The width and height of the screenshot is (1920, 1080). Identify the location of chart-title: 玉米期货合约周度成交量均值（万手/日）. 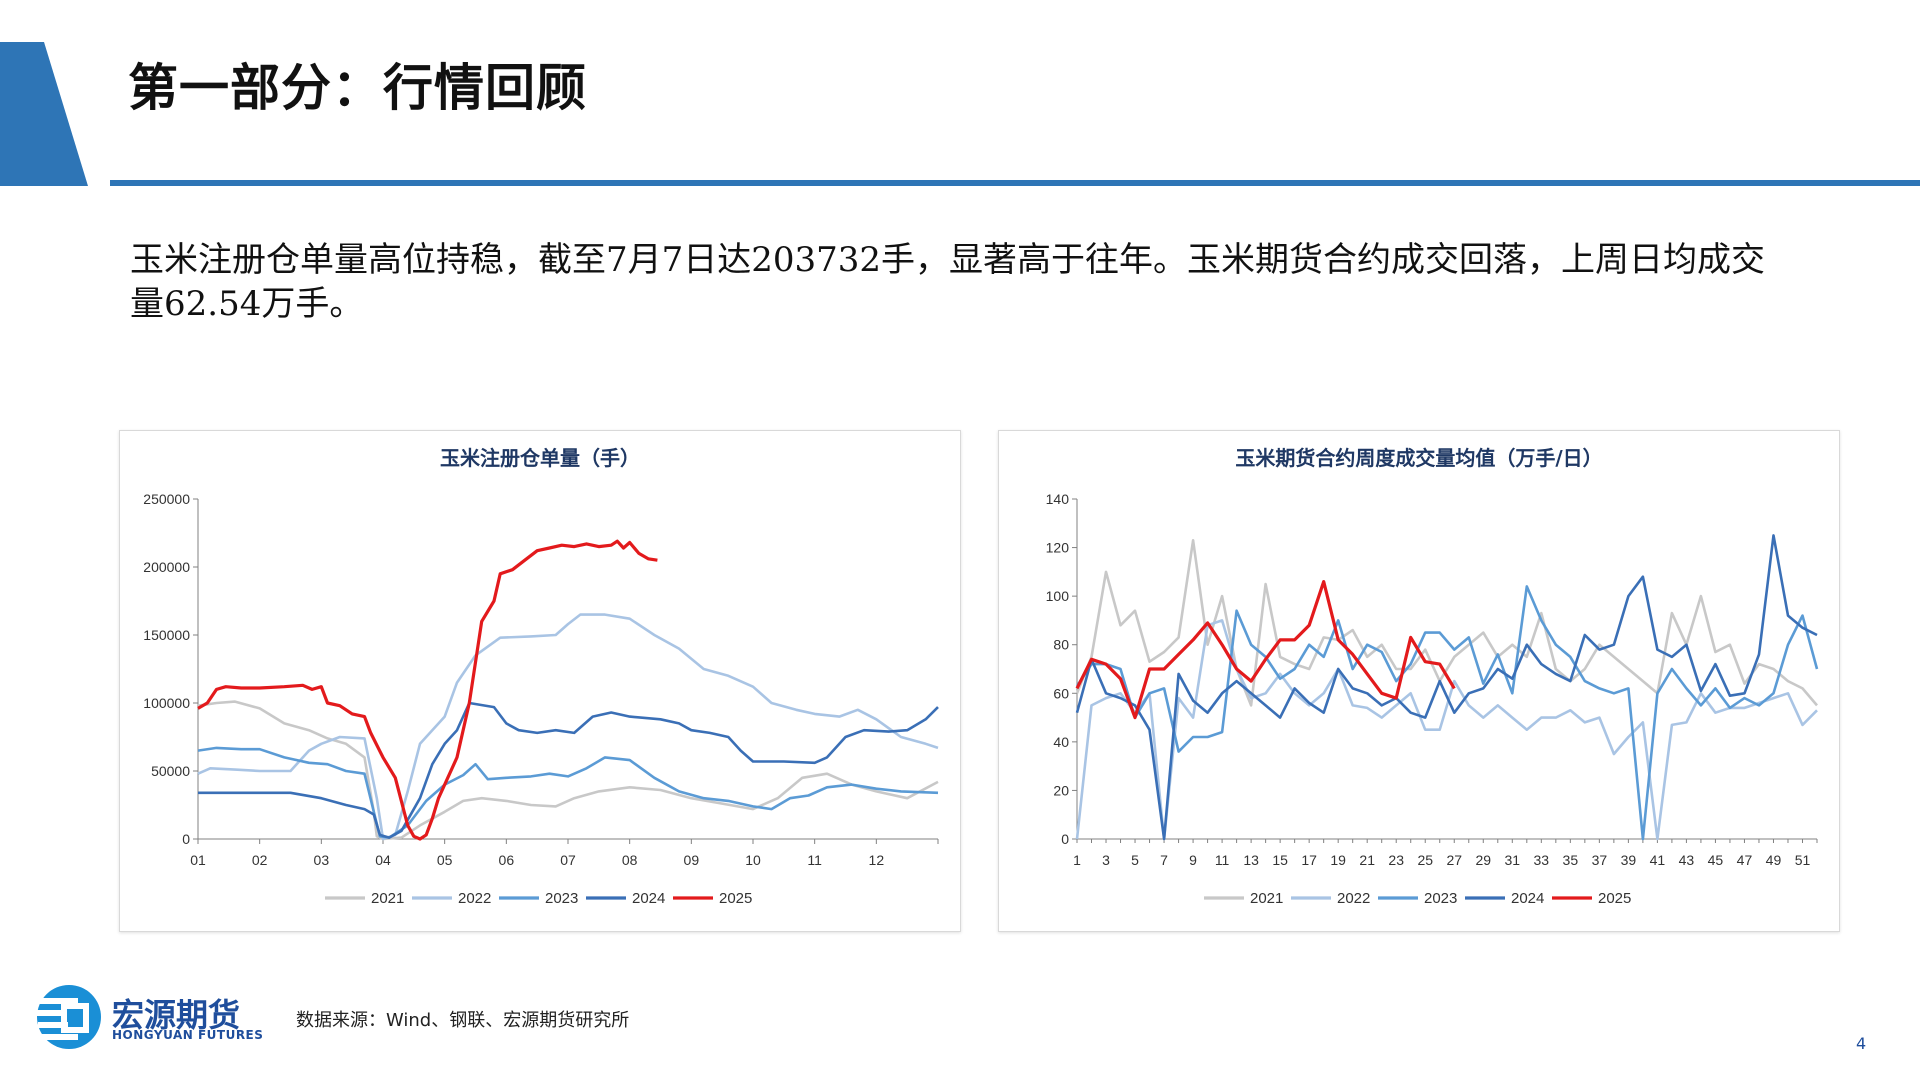
(1418, 458).